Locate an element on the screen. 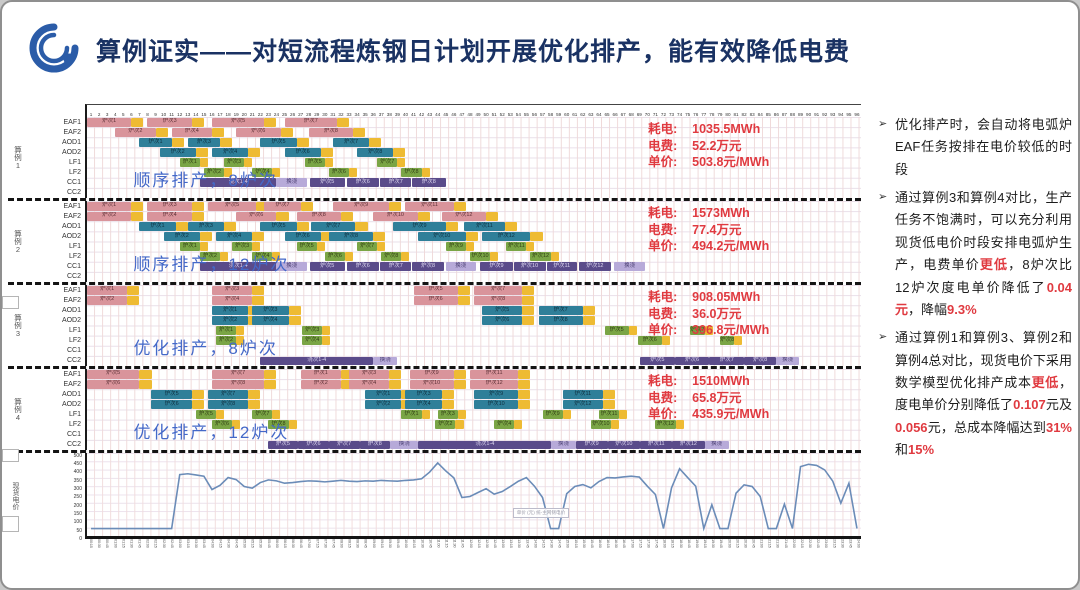 The height and width of the screenshot is (590, 1080). period-tick-label: 8 is located at coordinates (147, 114).